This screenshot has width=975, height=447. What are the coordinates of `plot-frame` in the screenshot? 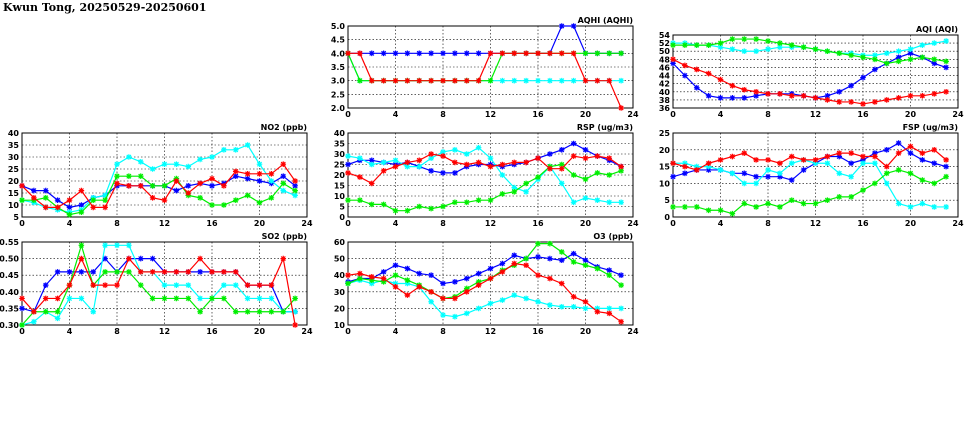 It's located at (164, 175).